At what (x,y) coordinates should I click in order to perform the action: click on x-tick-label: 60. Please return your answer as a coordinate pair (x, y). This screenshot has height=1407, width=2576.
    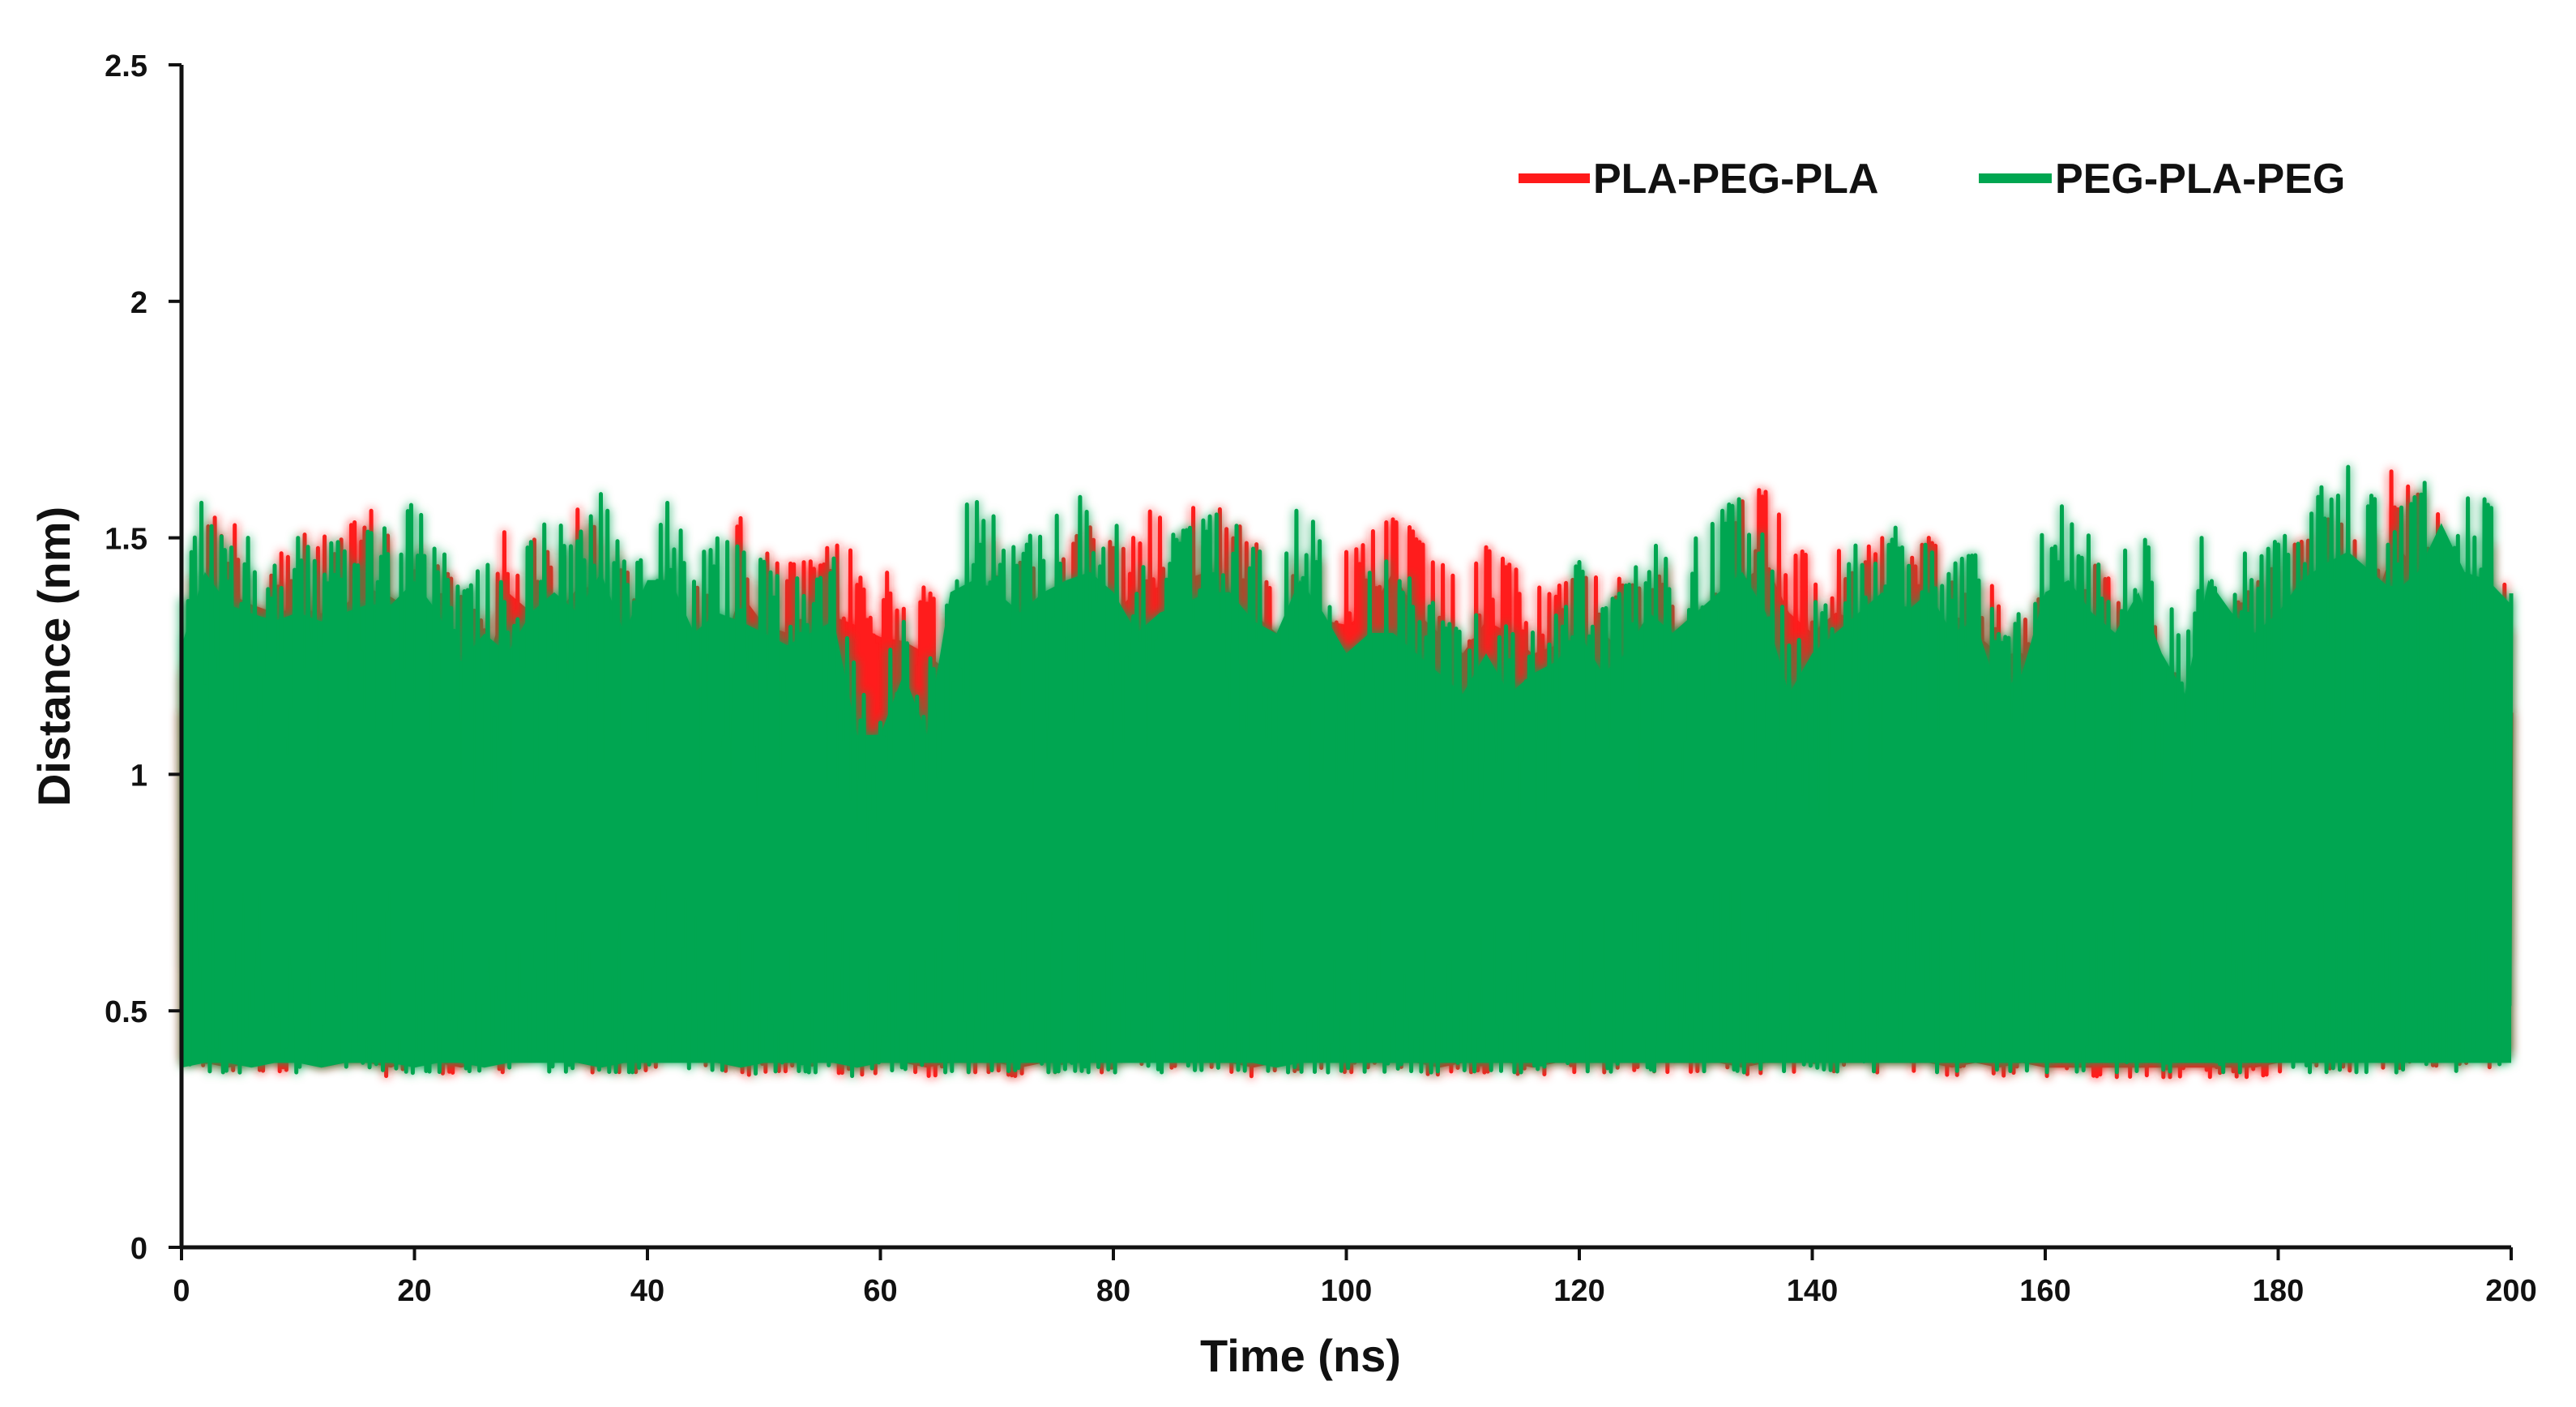
    Looking at the image, I should click on (880, 1291).